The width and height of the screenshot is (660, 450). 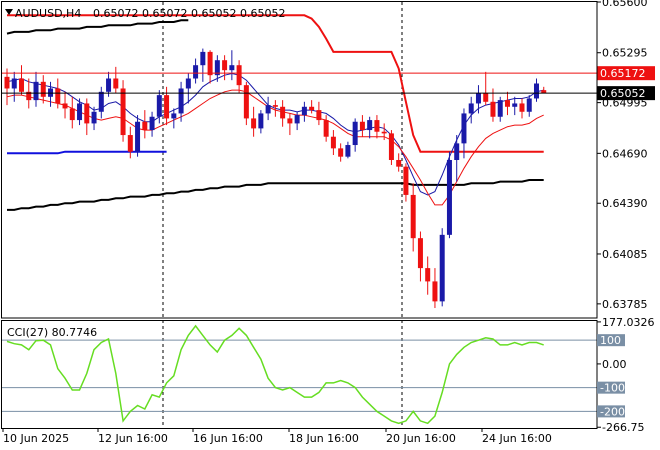 I want to click on cci-tick-label-0: 177.0326, so click(x=628, y=322).